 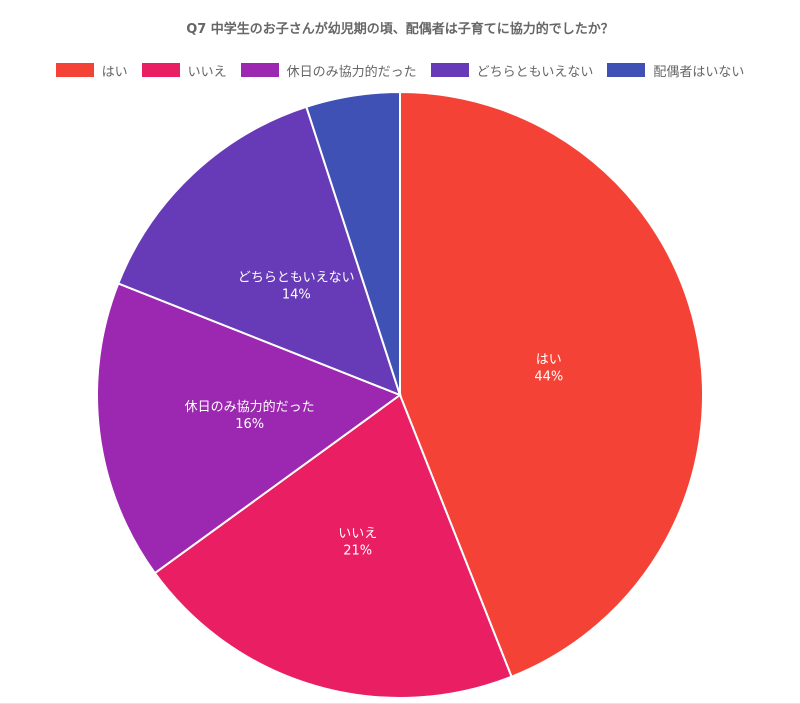 I want to click on slice-category-label: はい, so click(x=549, y=360).